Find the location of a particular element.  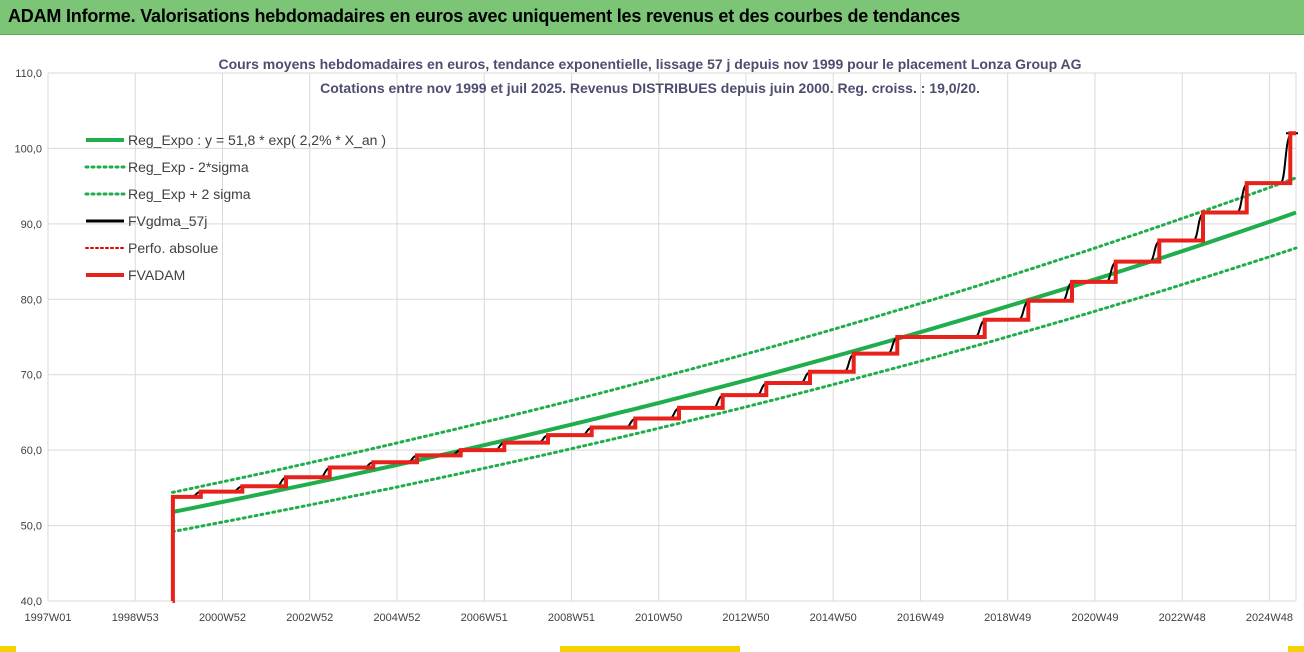

x-tick-label: 2010W50 is located at coordinates (658, 618).